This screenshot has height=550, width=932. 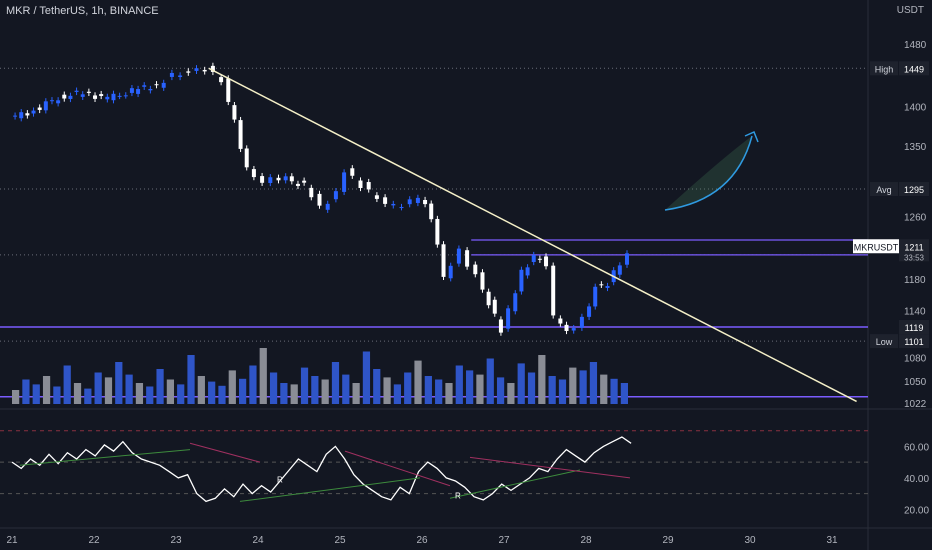 What do you see at coordinates (876, 246) in the screenshot?
I see `symbol-tag` at bounding box center [876, 246].